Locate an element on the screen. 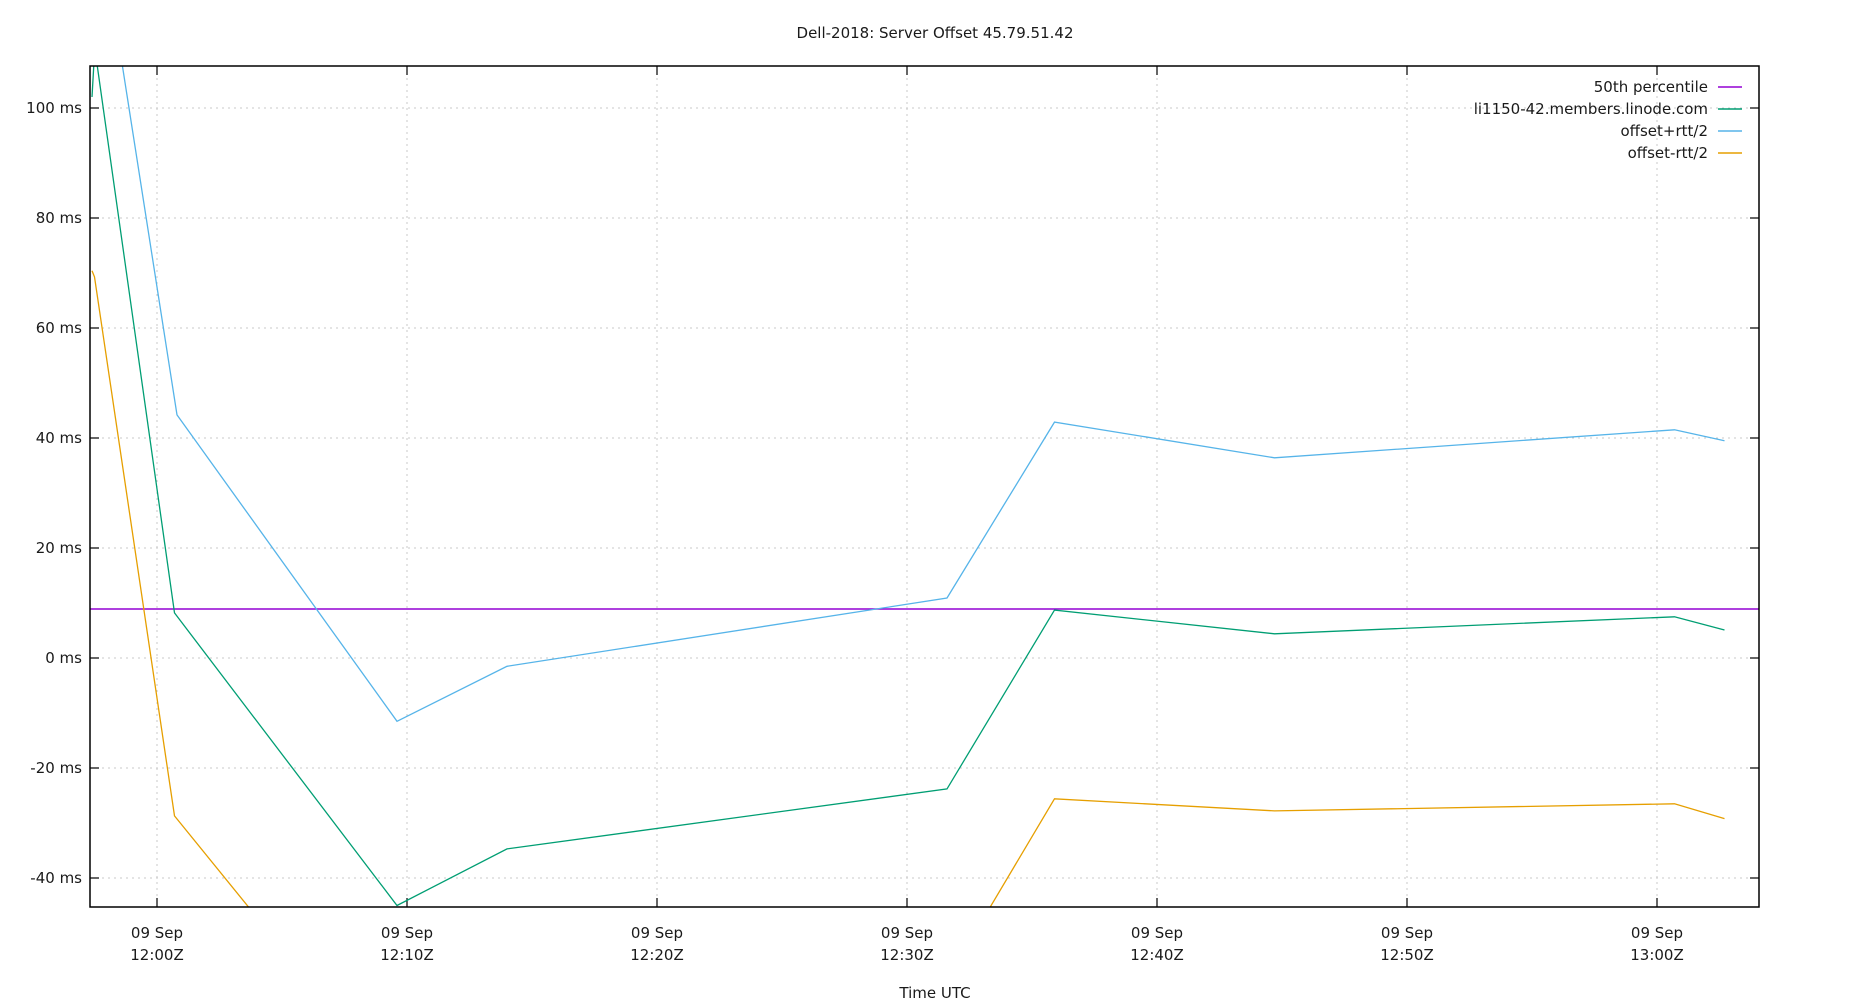 This screenshot has height=1000, width=1850. x-tick-time: 12:10Z is located at coordinates (407, 955).